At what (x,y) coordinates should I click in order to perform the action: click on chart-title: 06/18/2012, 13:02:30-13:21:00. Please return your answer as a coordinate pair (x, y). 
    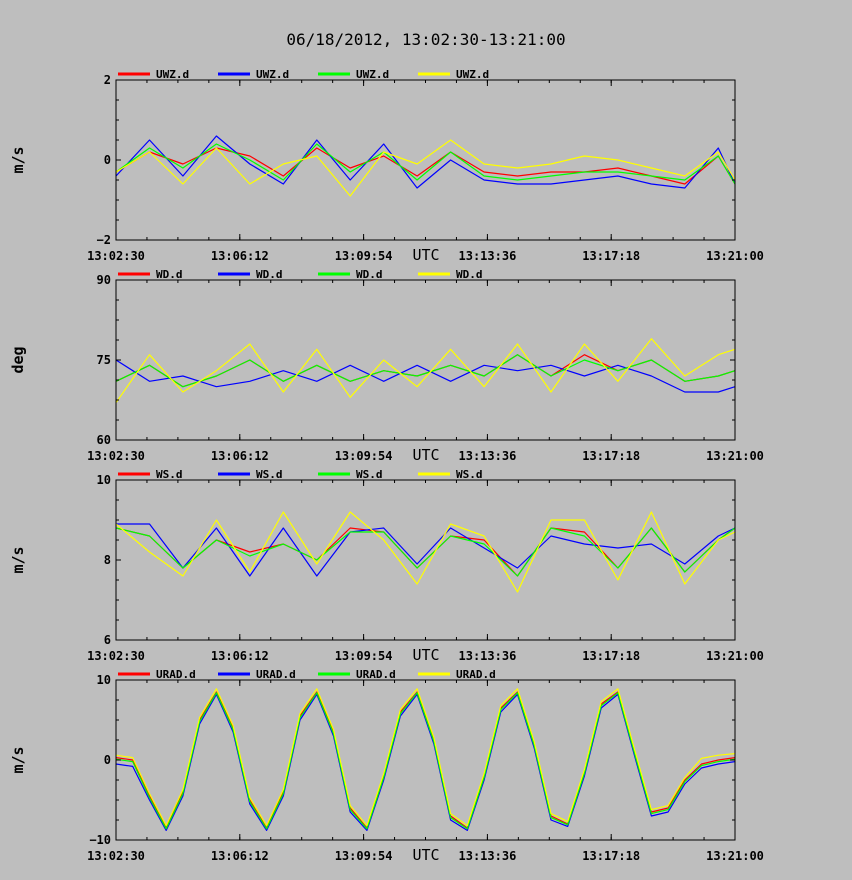
    Looking at the image, I should click on (425, 39).